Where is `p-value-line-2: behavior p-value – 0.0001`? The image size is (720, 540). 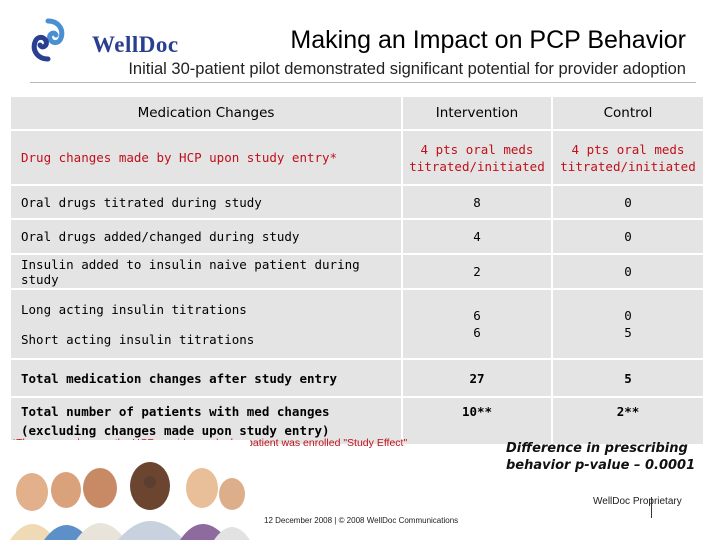 p-value-line-2: behavior p-value – 0.0001 is located at coordinates (601, 465).